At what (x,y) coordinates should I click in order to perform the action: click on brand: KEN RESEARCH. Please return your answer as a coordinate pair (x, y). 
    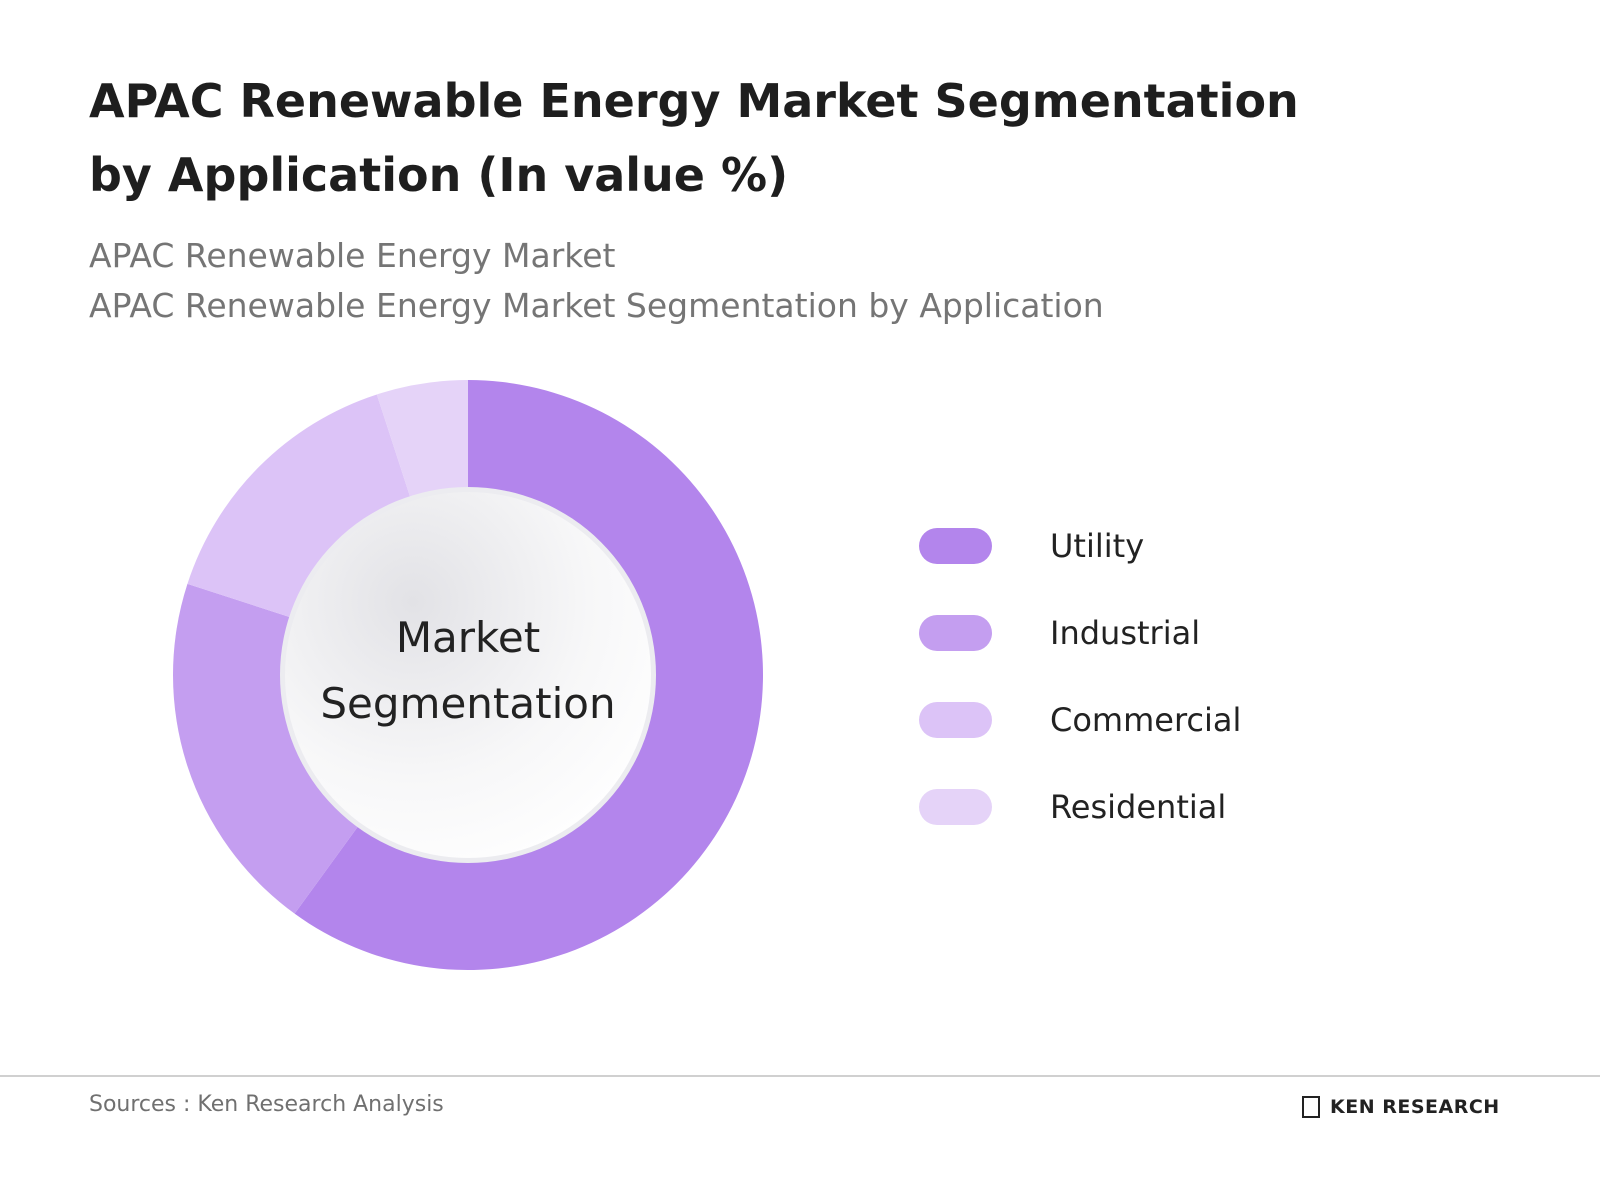
    Looking at the image, I should click on (1415, 1107).